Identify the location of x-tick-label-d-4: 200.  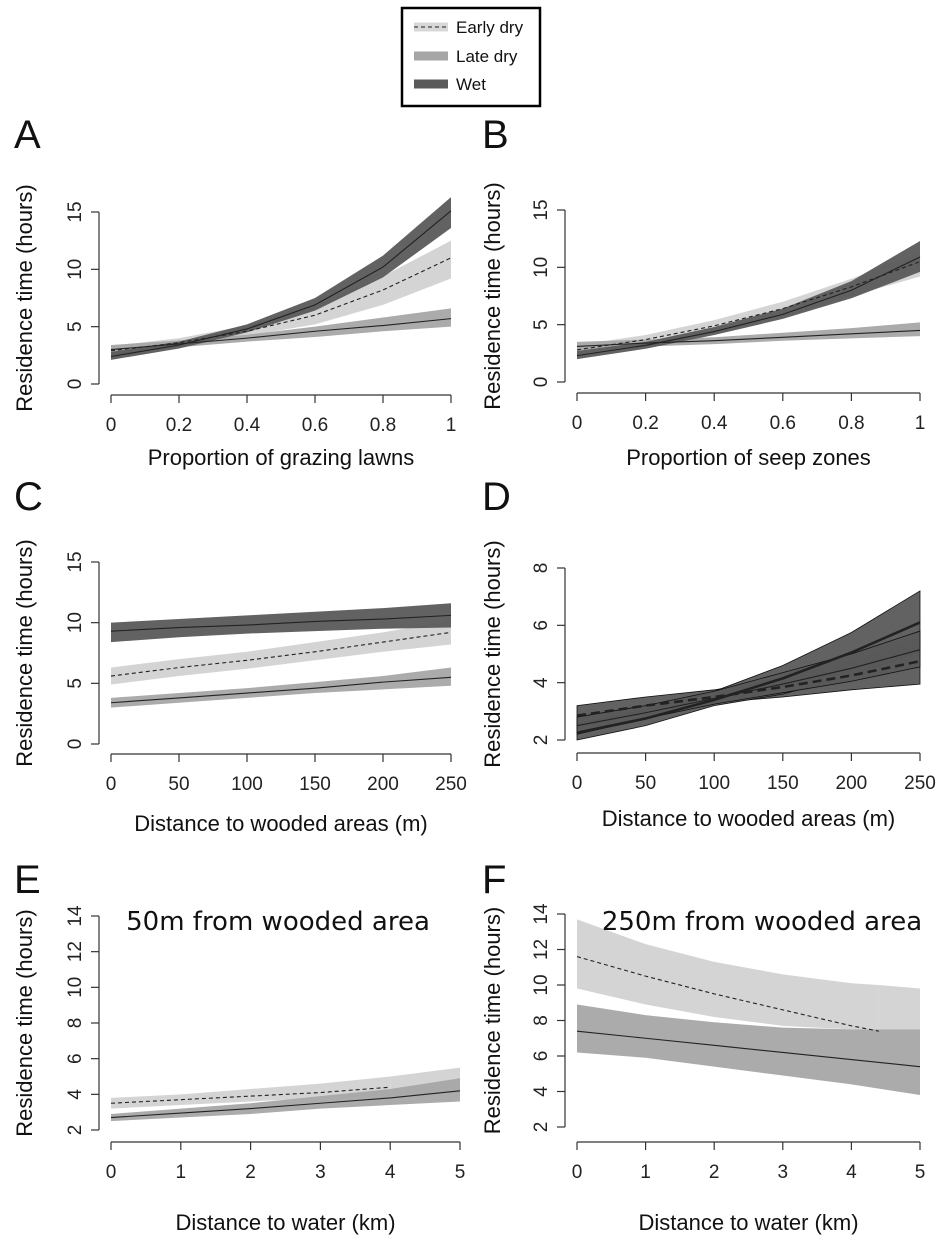
(852, 783).